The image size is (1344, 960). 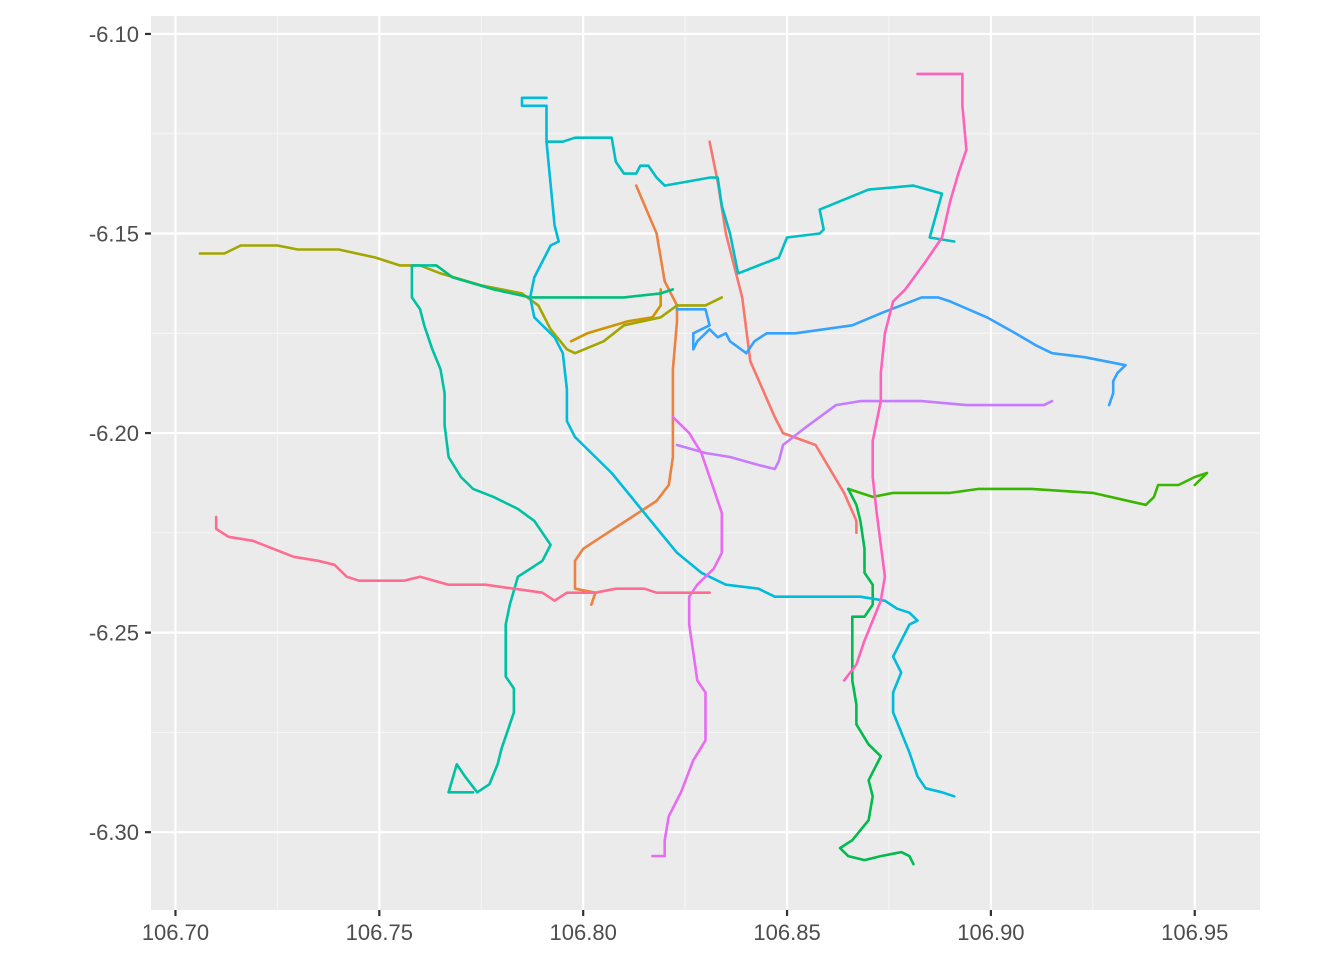 What do you see at coordinates (786, 932) in the screenshot?
I see `x-tick-label: 106.85` at bounding box center [786, 932].